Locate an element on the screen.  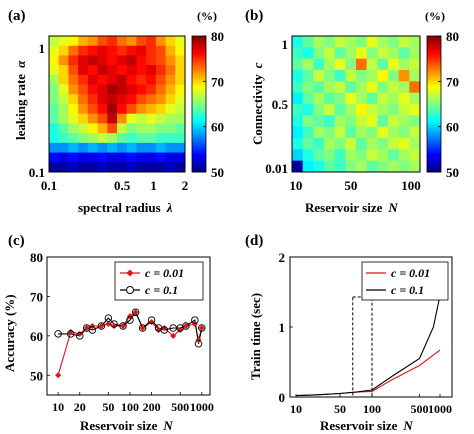
panel-a-frame is located at coordinates (117, 104).